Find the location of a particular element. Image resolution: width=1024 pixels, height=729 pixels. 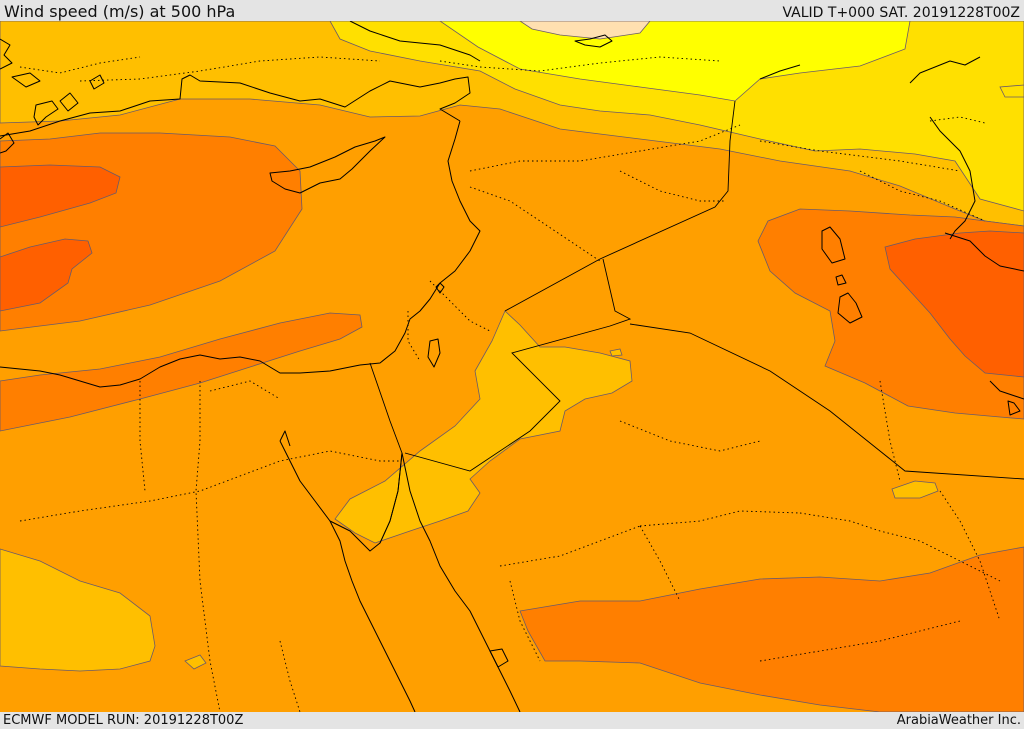

band-dark-orange-south is located at coordinates (771, 629).